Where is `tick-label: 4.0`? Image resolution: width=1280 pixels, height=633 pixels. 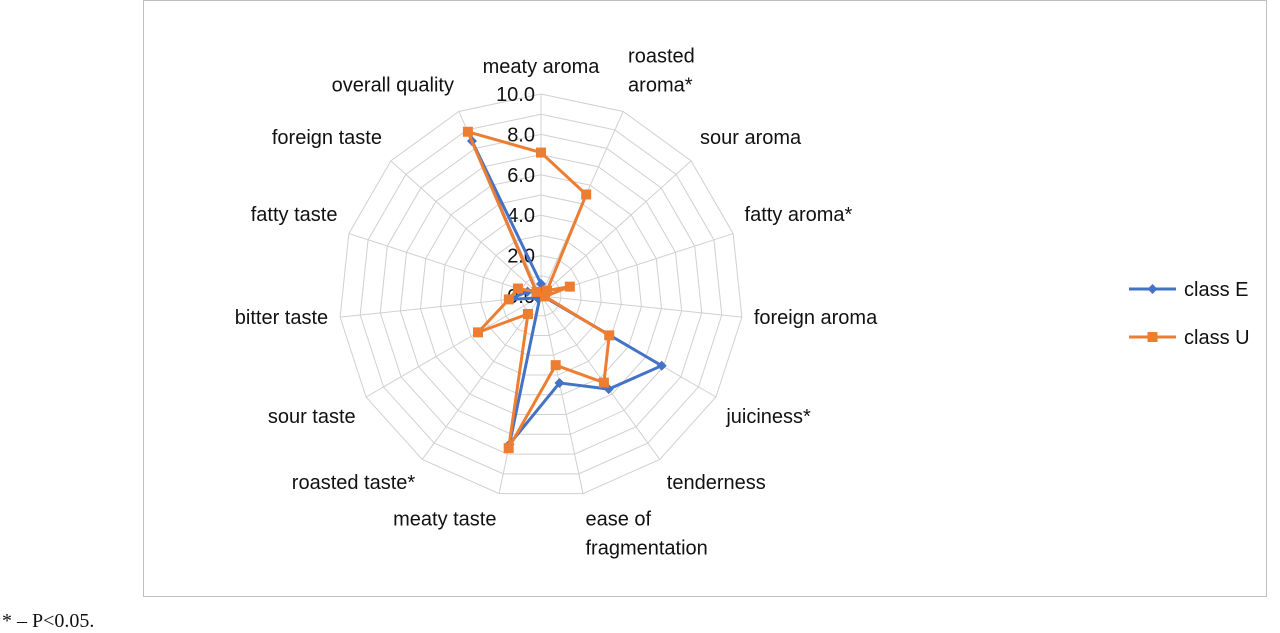 tick-label: 4.0 is located at coordinates (521, 216).